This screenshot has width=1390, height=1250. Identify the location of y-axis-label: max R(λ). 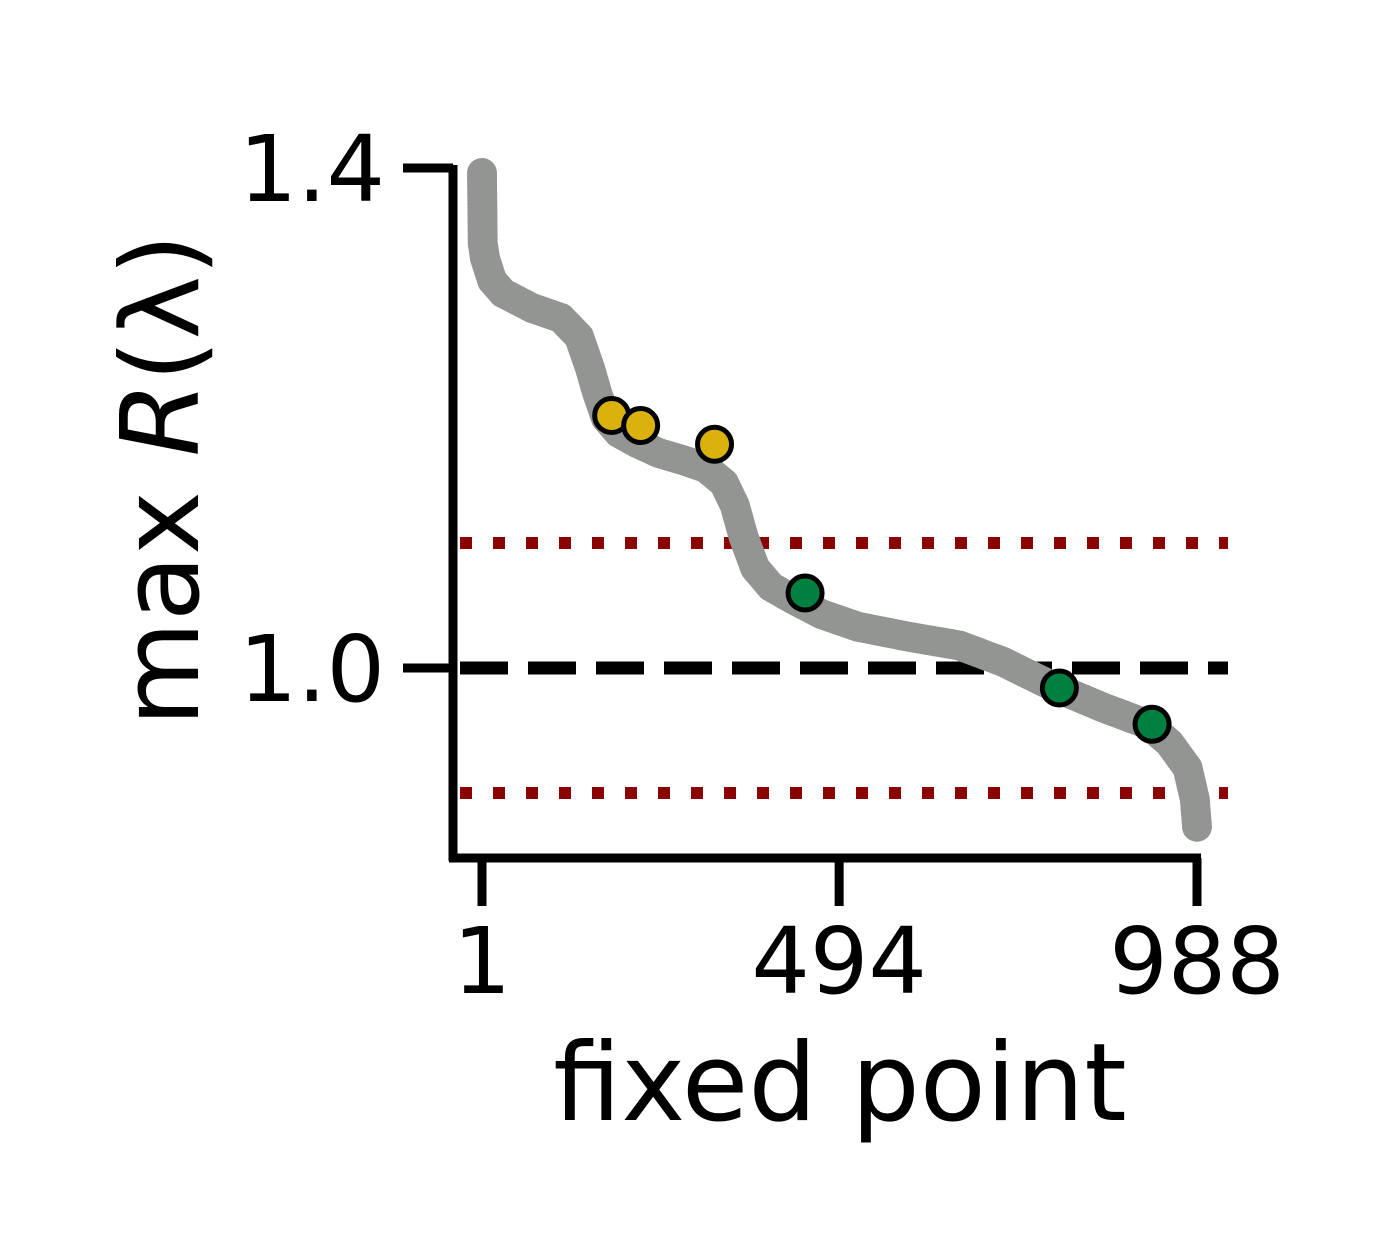
(161, 480).